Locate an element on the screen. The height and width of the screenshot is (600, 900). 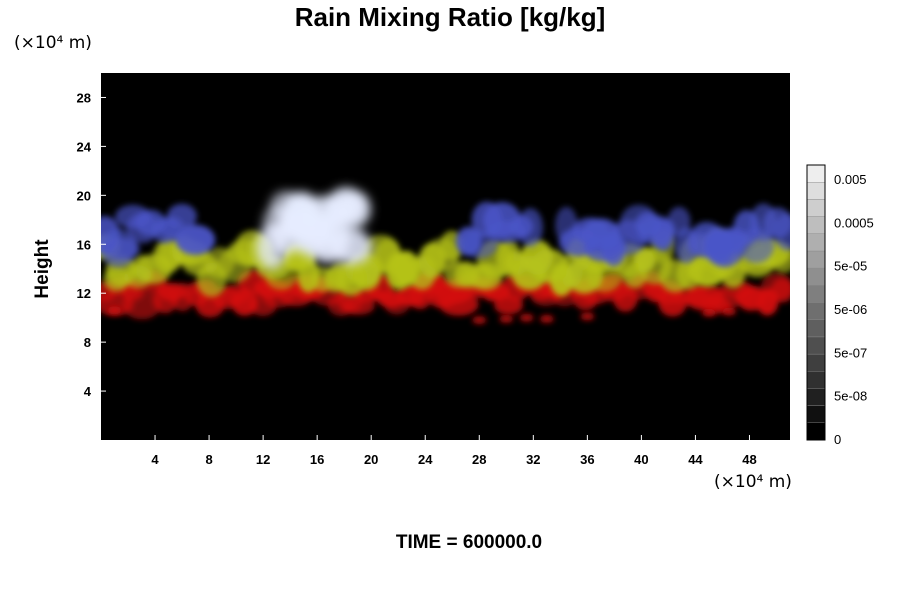
x-tick-label: 4 is located at coordinates (155, 459).